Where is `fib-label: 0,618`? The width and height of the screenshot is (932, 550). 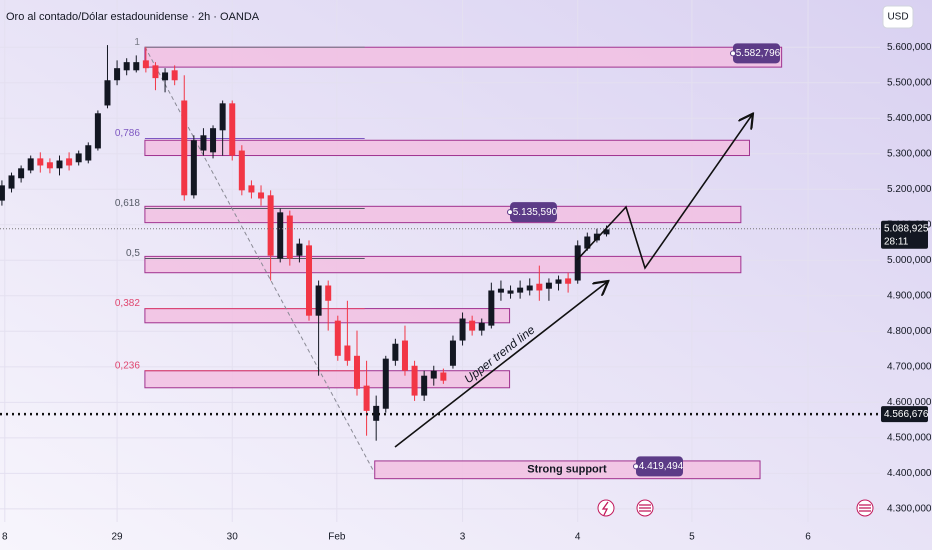
fib-label: 0,618 is located at coordinates (127, 203).